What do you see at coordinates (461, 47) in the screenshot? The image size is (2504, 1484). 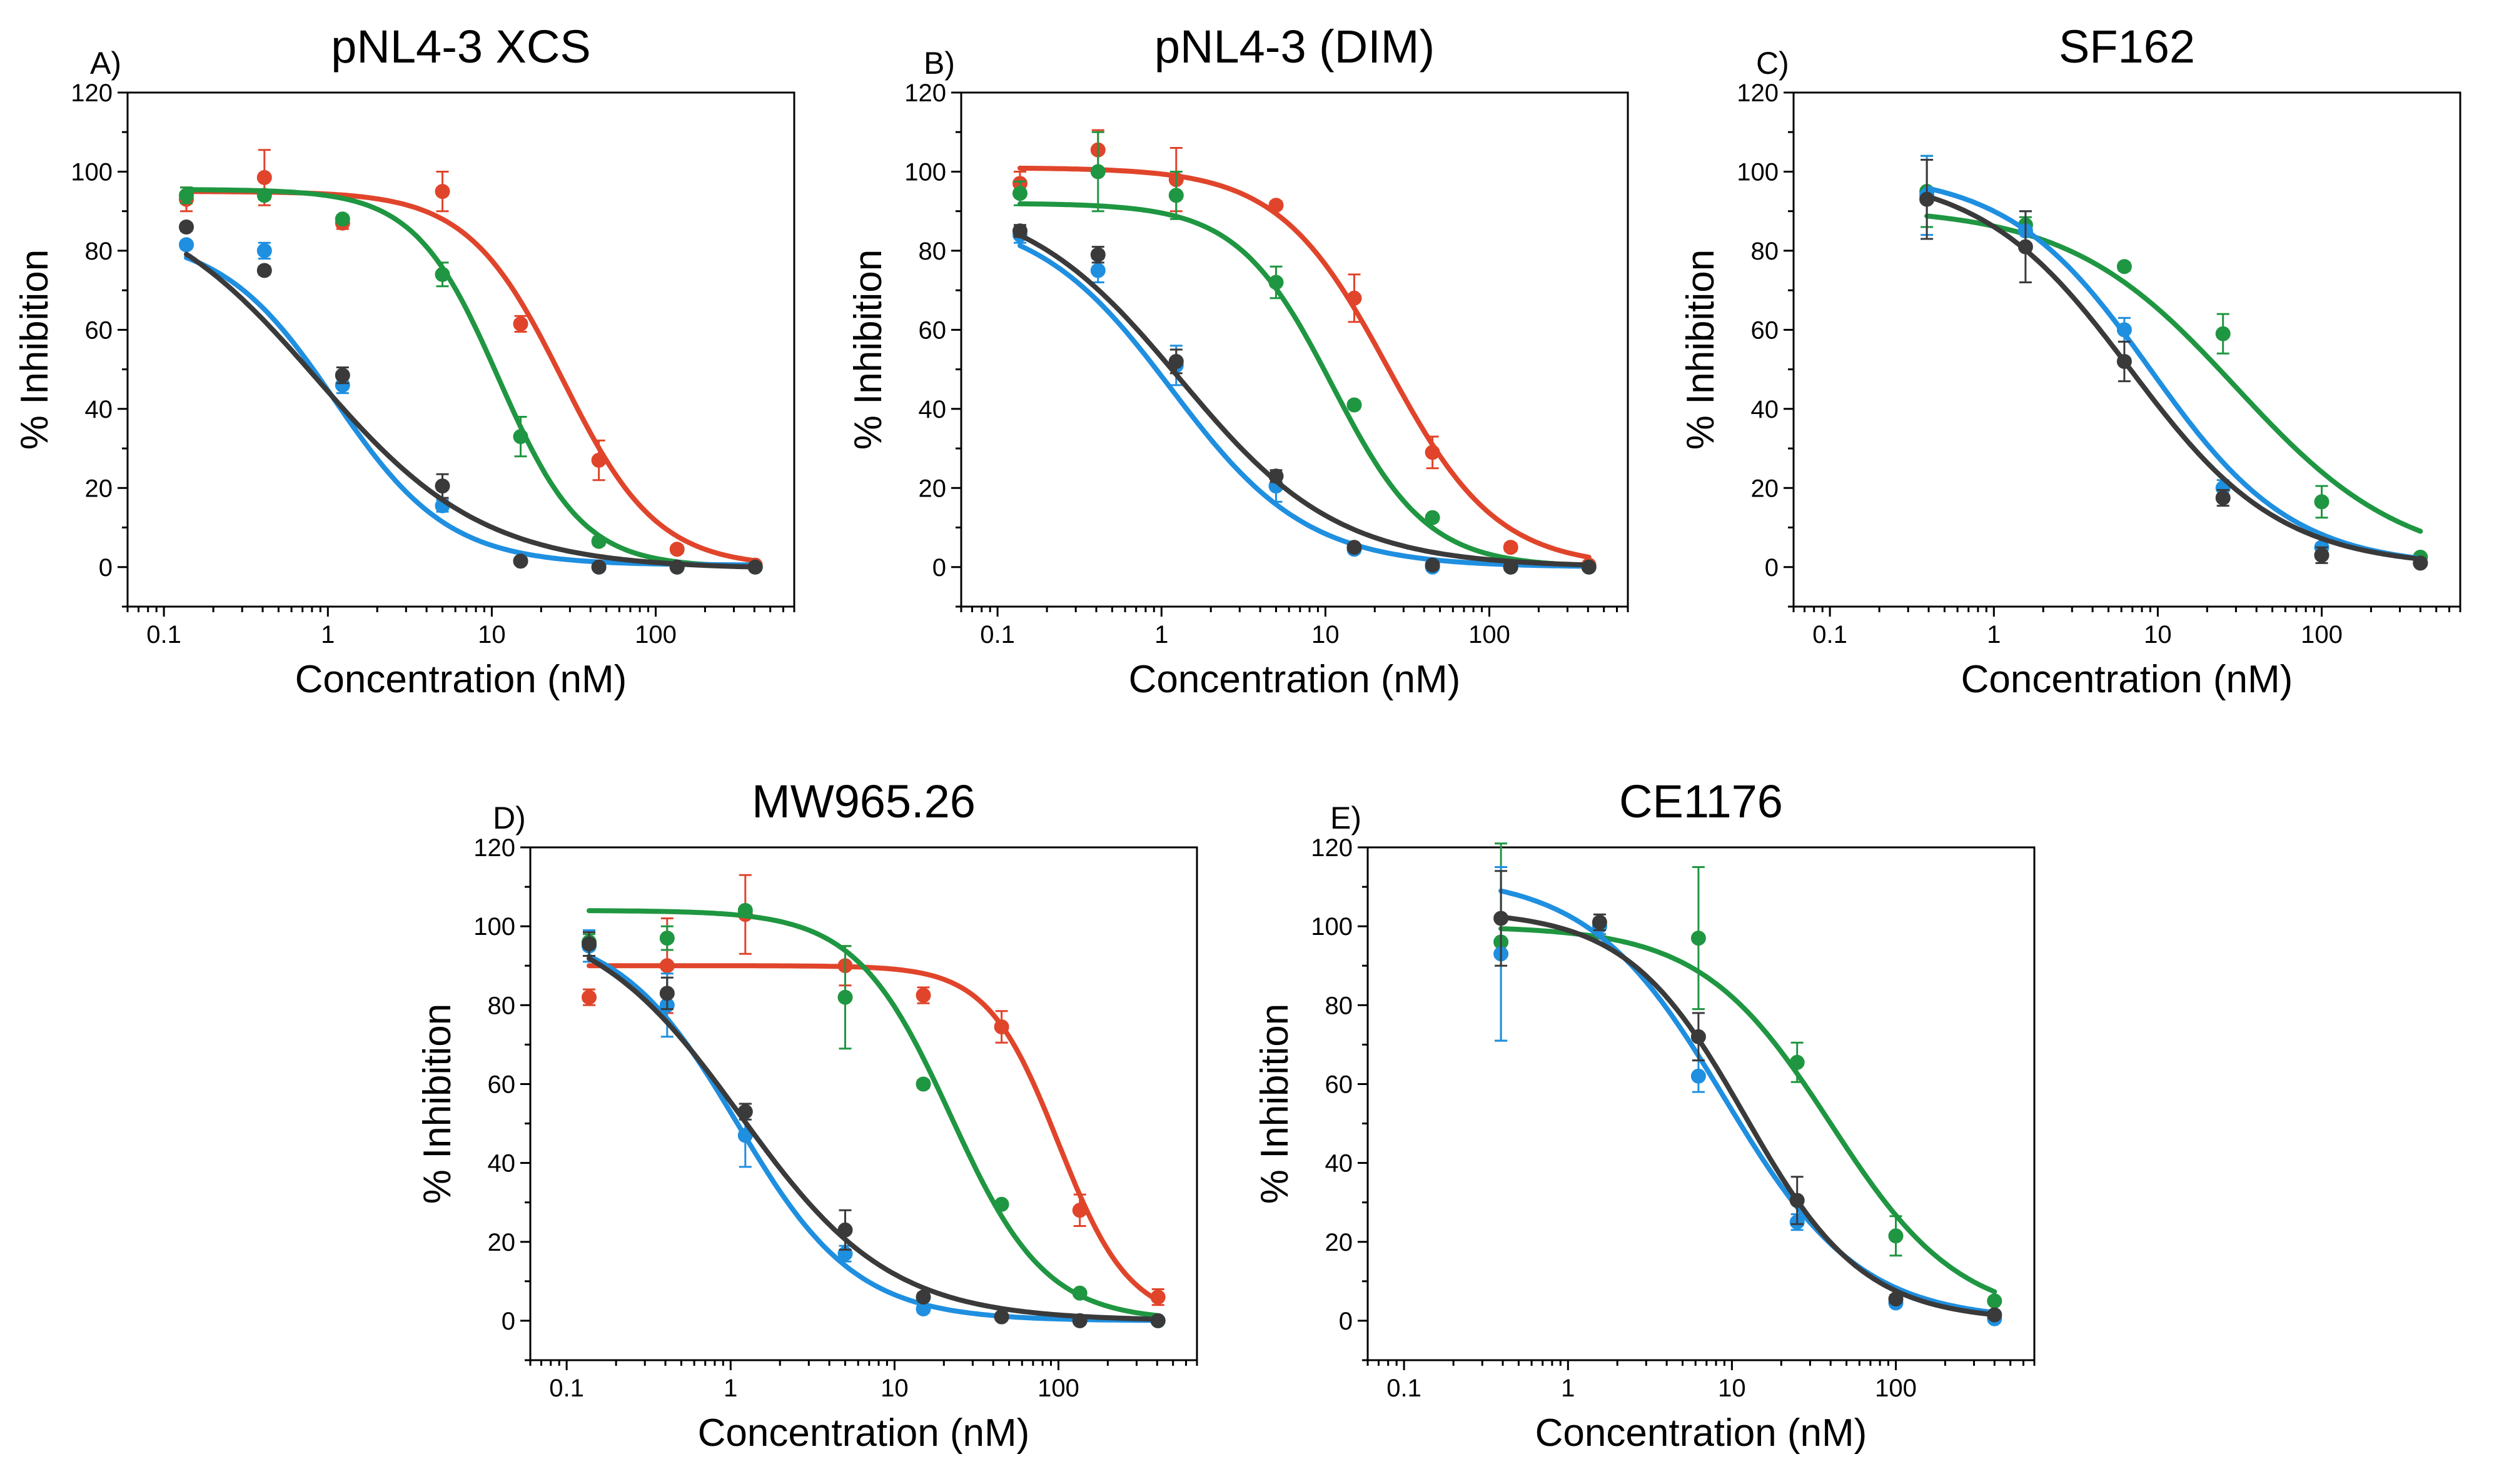 I see `panel-title: pNL4-3 XCS` at bounding box center [461, 47].